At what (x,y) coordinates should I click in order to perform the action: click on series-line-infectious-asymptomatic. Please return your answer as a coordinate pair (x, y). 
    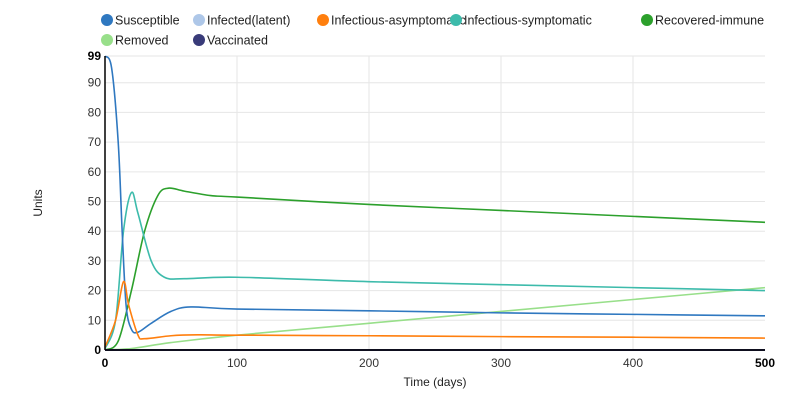
    Looking at the image, I should click on (435, 314).